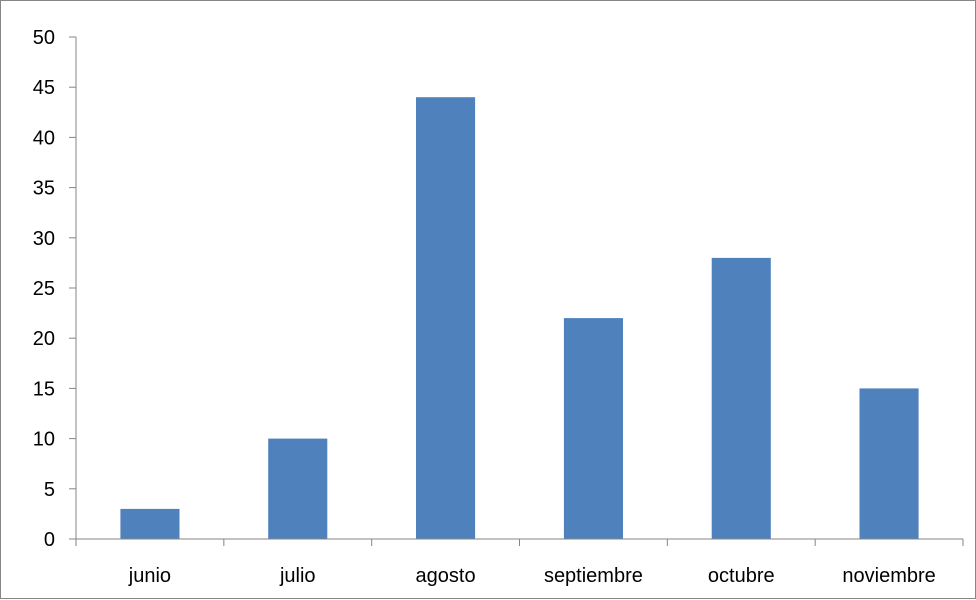 The image size is (976, 600). I want to click on bar-agosto, so click(446, 318).